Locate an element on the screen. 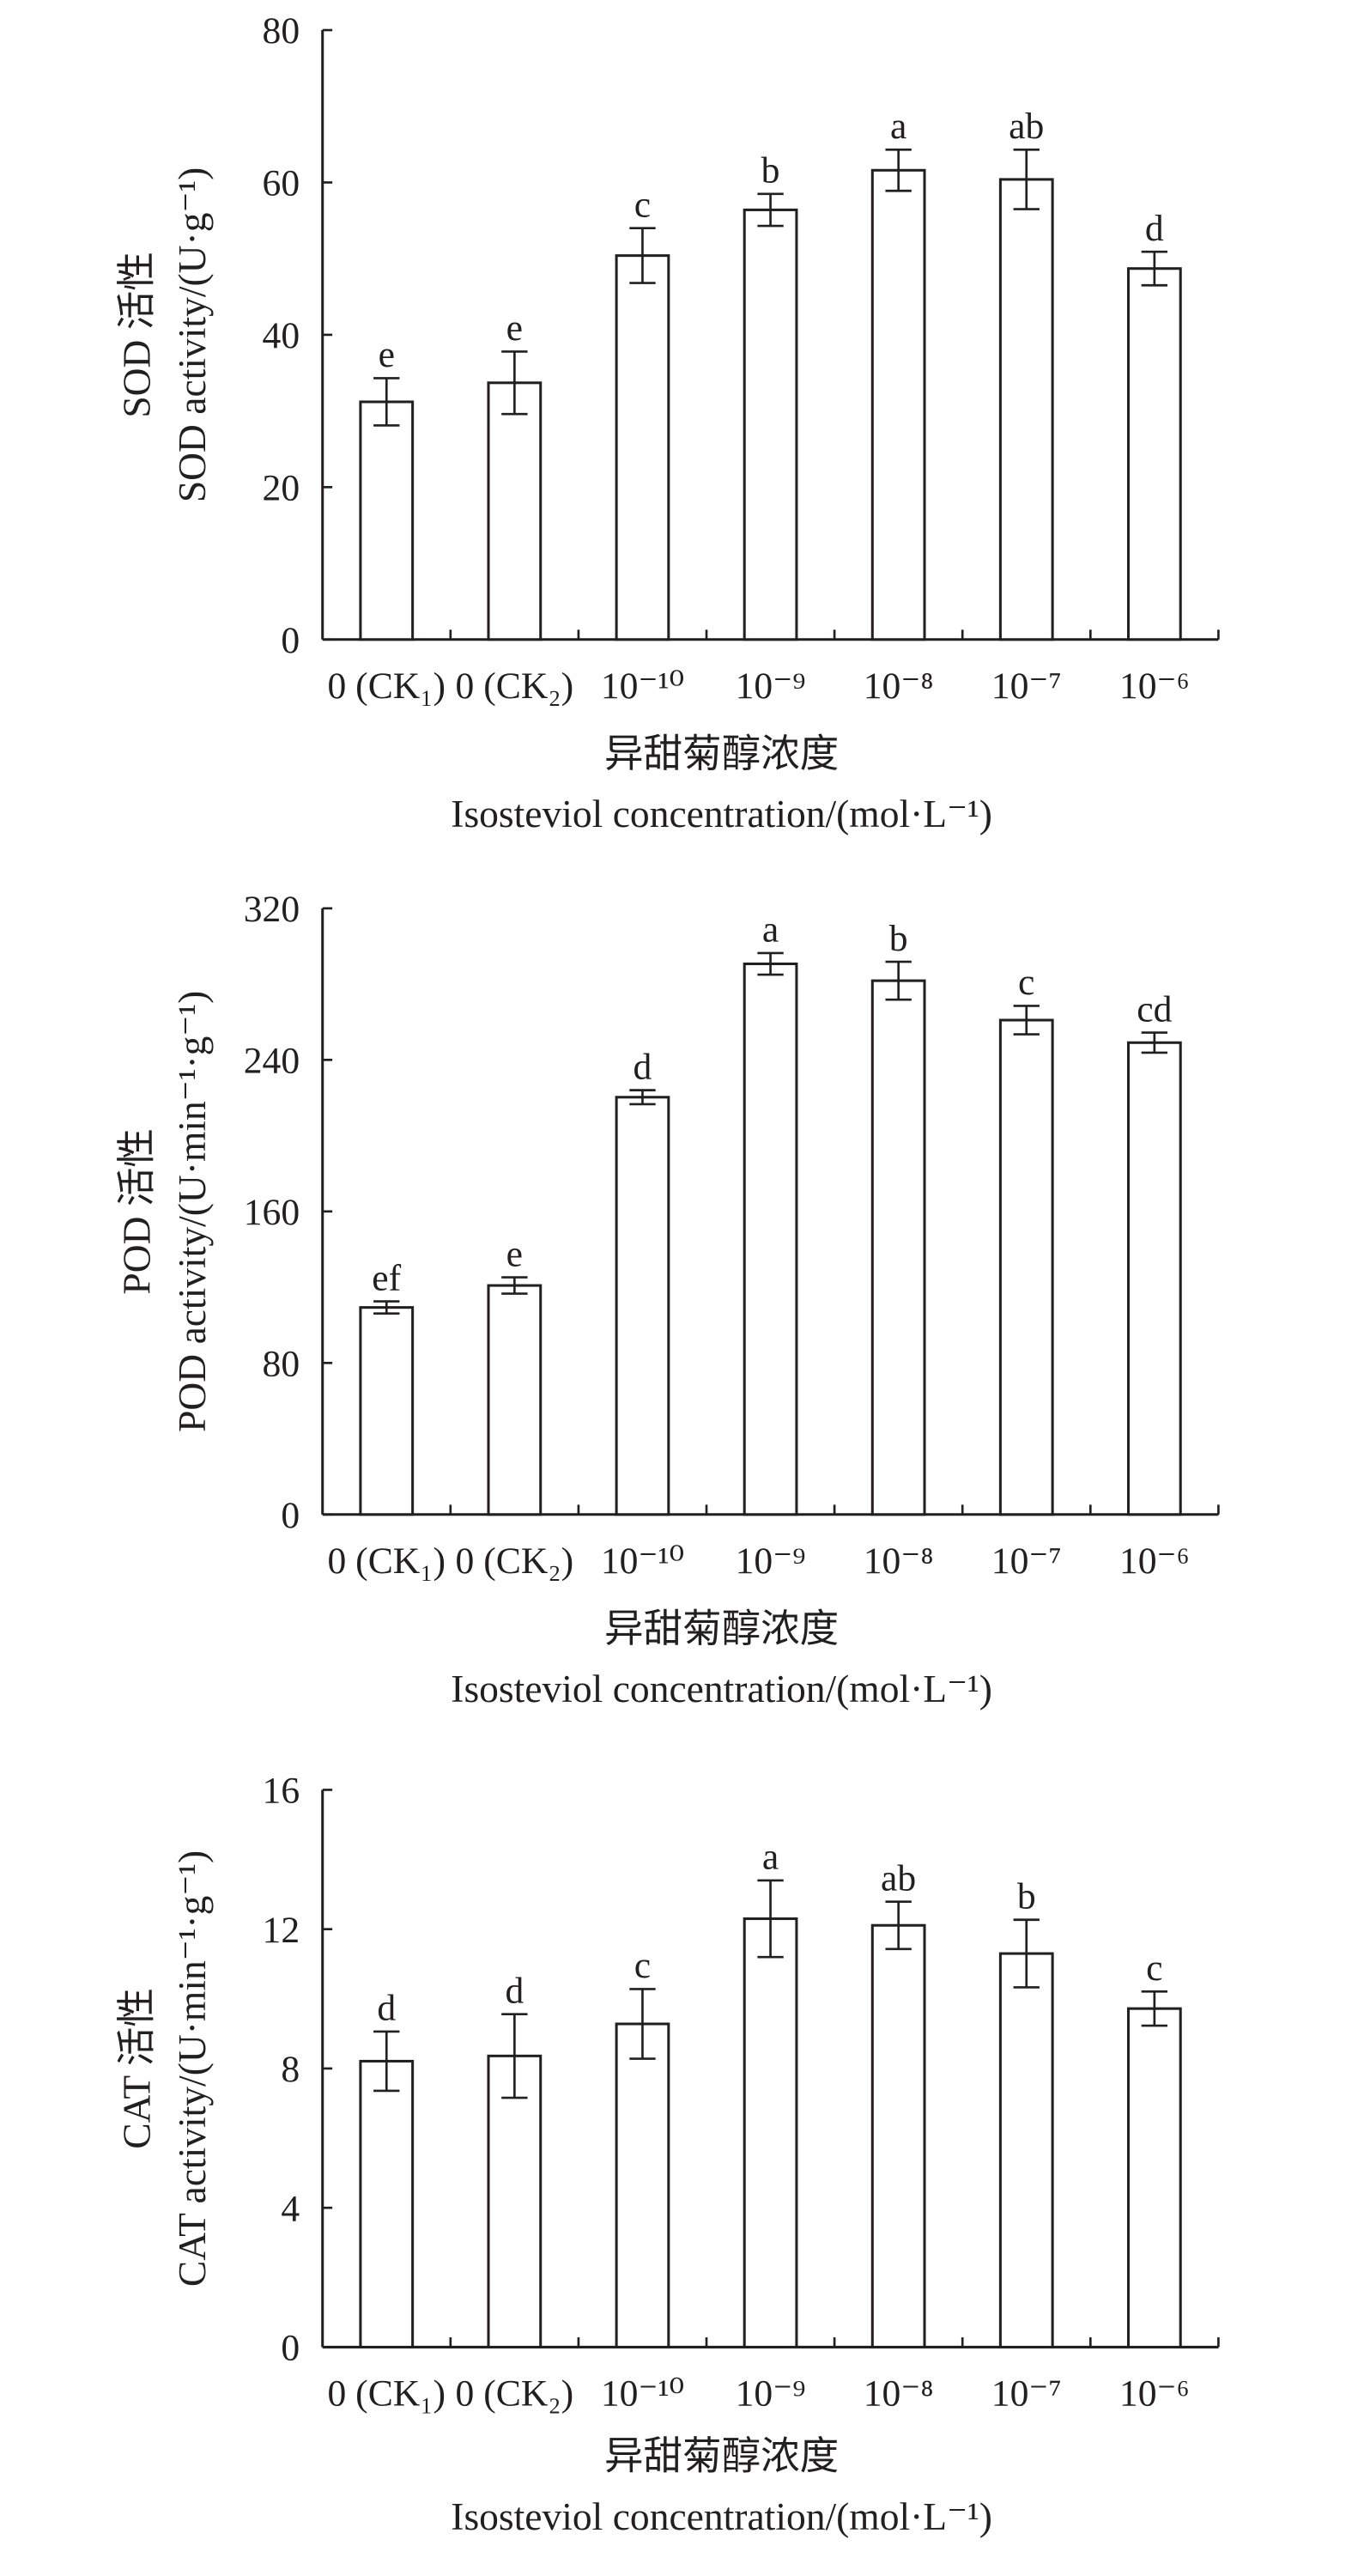 Image resolution: width=1352 pixels, height=2576 pixels. y-tick-label: 12 is located at coordinates (281, 1931).